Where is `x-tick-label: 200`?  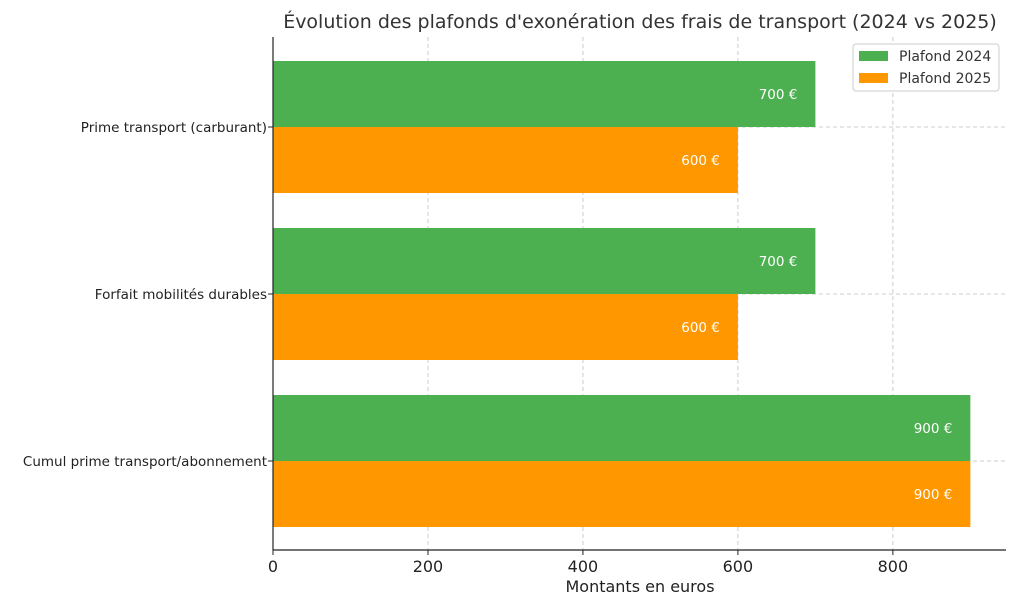 x-tick-label: 200 is located at coordinates (428, 566).